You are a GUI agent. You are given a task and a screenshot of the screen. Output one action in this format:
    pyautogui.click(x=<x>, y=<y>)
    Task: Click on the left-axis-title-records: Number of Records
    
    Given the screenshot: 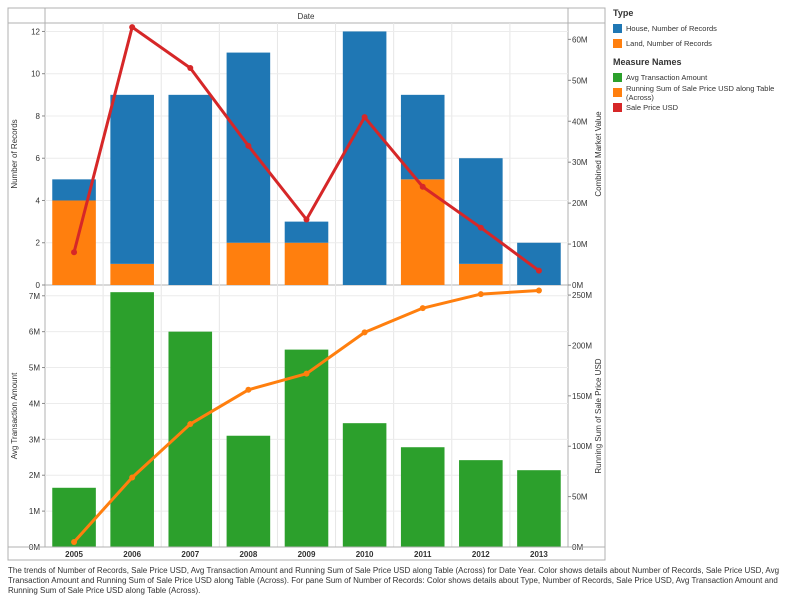 What is the action you would take?
    pyautogui.click(x=14, y=153)
    